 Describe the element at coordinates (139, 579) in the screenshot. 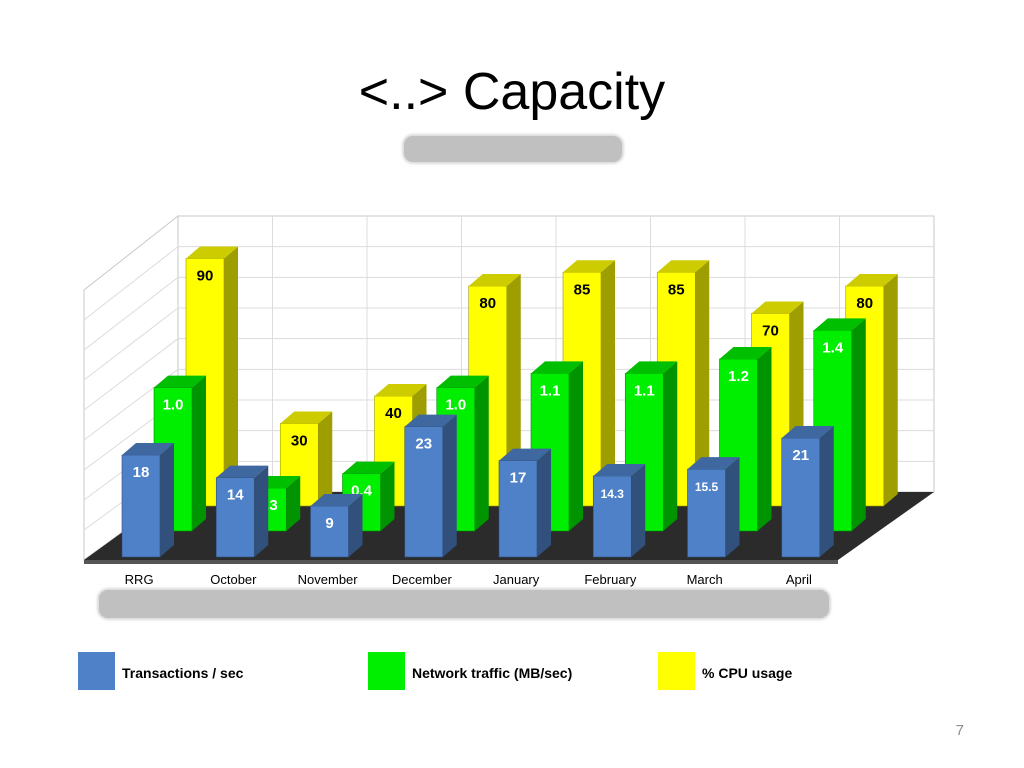

I see `x-tick-label: RRG` at that location.